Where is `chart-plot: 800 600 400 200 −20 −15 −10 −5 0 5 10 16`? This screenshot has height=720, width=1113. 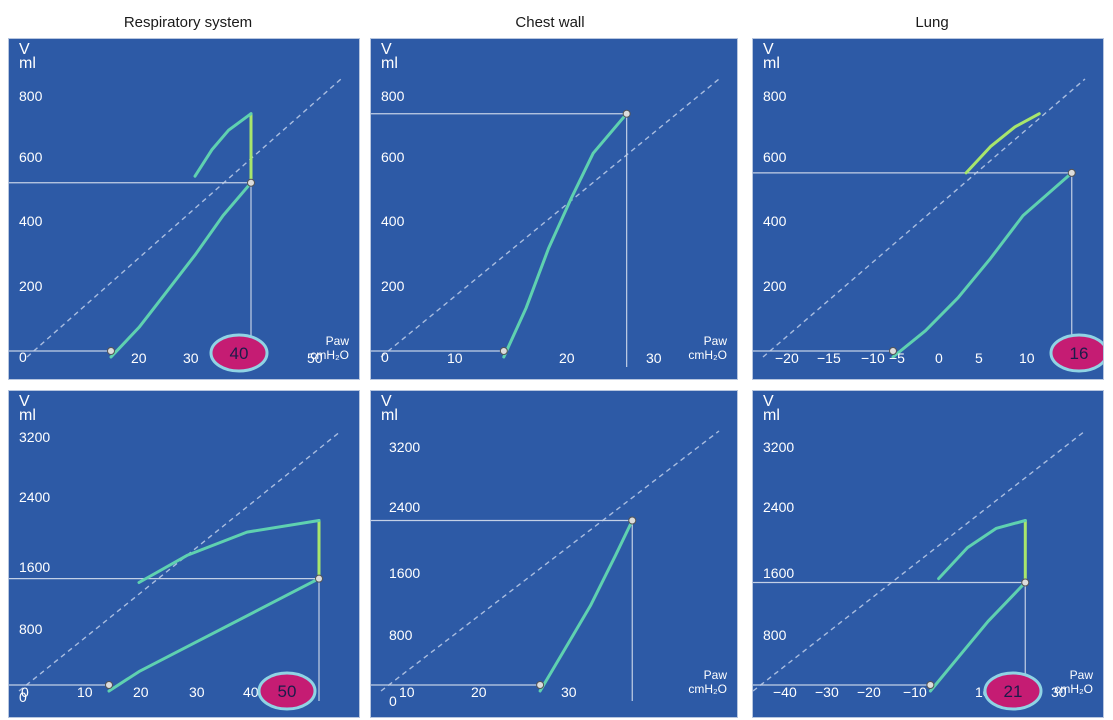
chart-plot: 800 600 400 200 −20 −15 −10 −5 0 5 10 16 is located at coordinates (928, 225).